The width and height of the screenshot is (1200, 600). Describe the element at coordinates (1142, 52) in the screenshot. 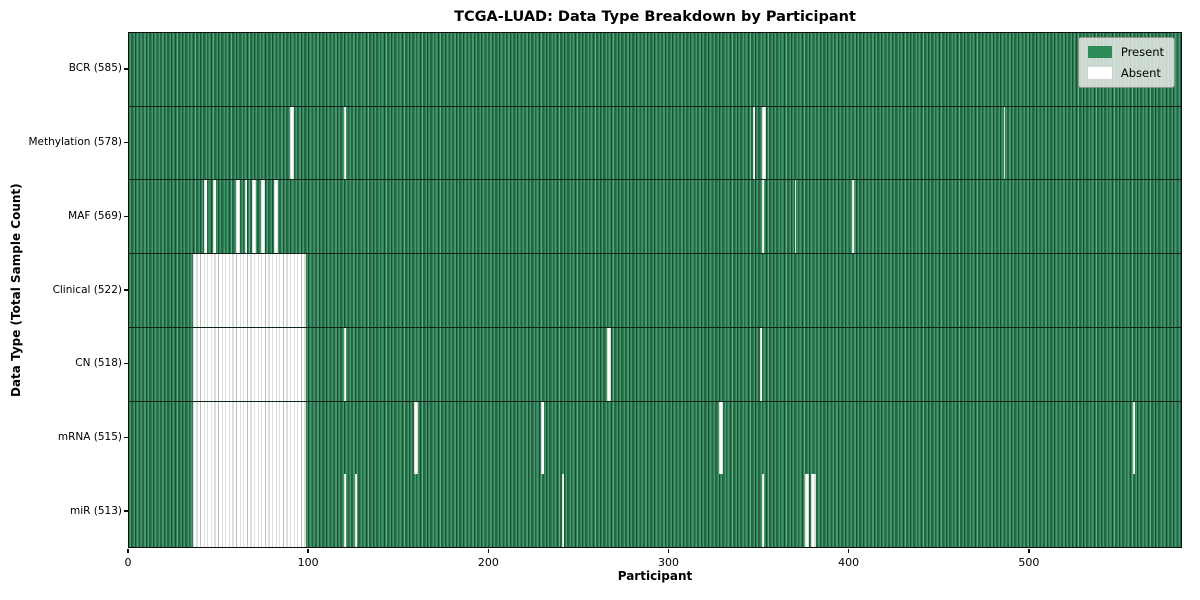

I see `legend-label-present: Present` at that location.